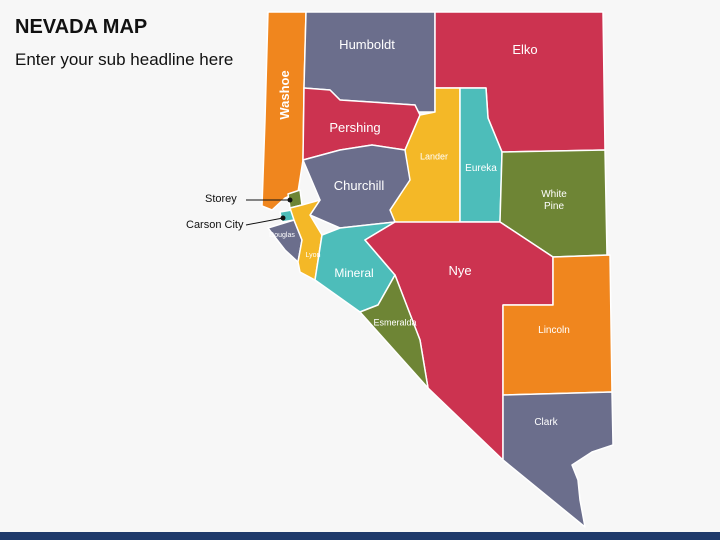 Image resolution: width=720 pixels, height=540 pixels. What do you see at coordinates (558, 459) in the screenshot?
I see `clark` at bounding box center [558, 459].